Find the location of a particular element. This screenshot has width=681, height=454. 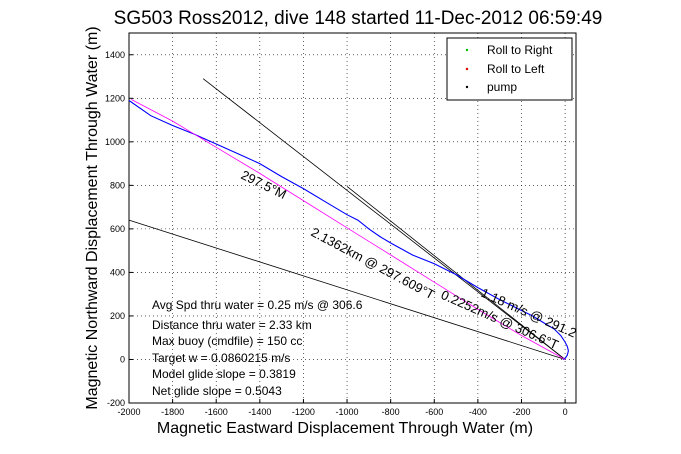

legend-label-pump: pump is located at coordinates (502, 87).